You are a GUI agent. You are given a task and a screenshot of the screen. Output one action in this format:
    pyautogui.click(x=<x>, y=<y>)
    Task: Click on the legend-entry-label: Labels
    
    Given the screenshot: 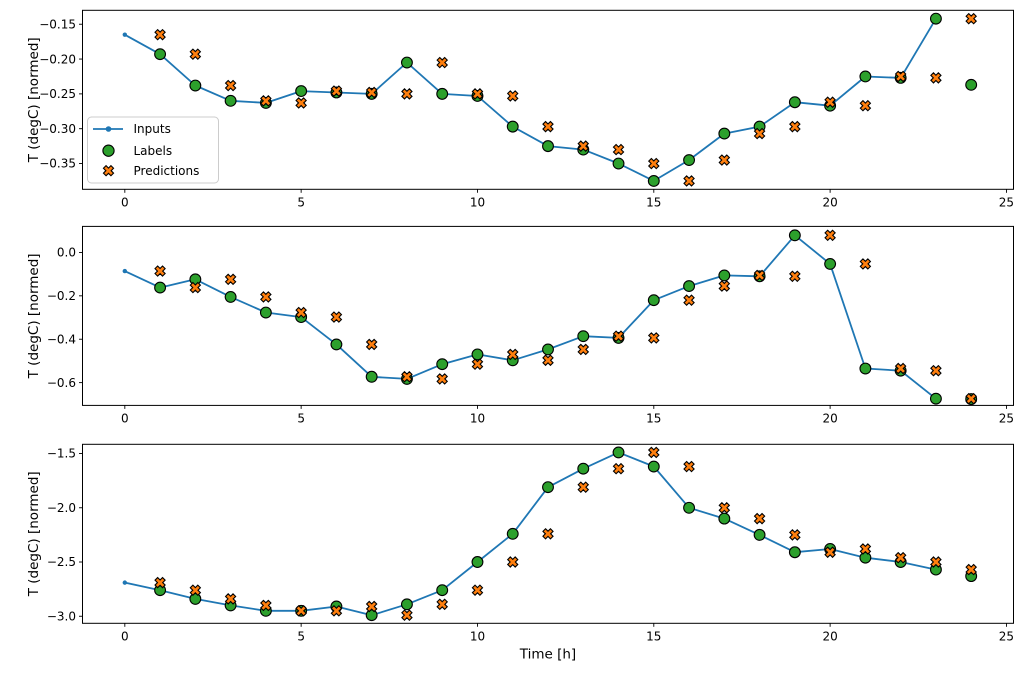 What is the action you would take?
    pyautogui.click(x=153, y=151)
    